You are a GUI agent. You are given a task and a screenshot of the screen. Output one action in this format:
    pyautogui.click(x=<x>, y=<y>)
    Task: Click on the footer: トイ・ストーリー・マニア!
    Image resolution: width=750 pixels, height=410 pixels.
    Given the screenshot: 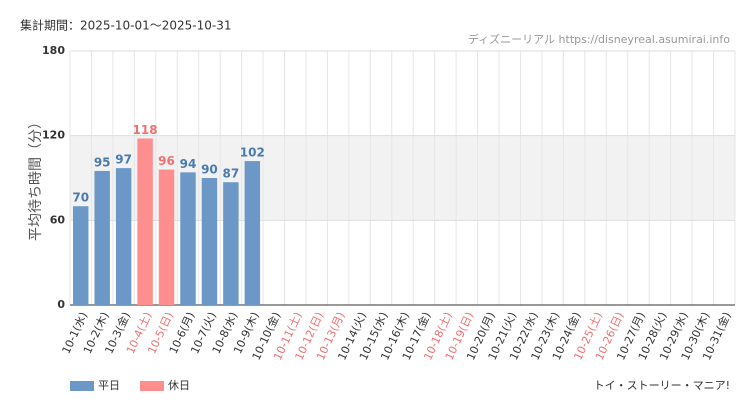 What is the action you would take?
    pyautogui.click(x=662, y=385)
    